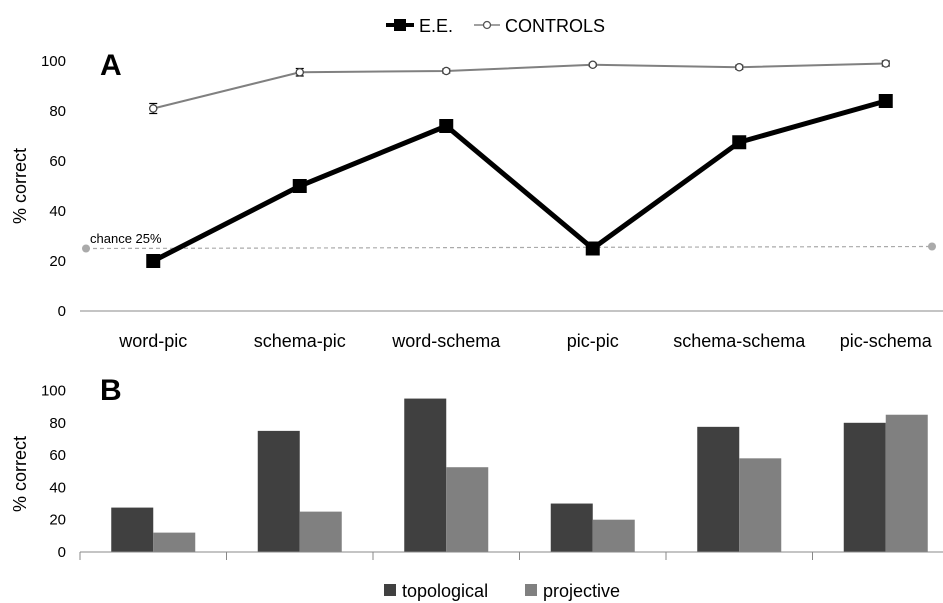 The height and width of the screenshot is (603, 943). I want to click on panel-b-y-tick-label: 0, so click(62, 552).